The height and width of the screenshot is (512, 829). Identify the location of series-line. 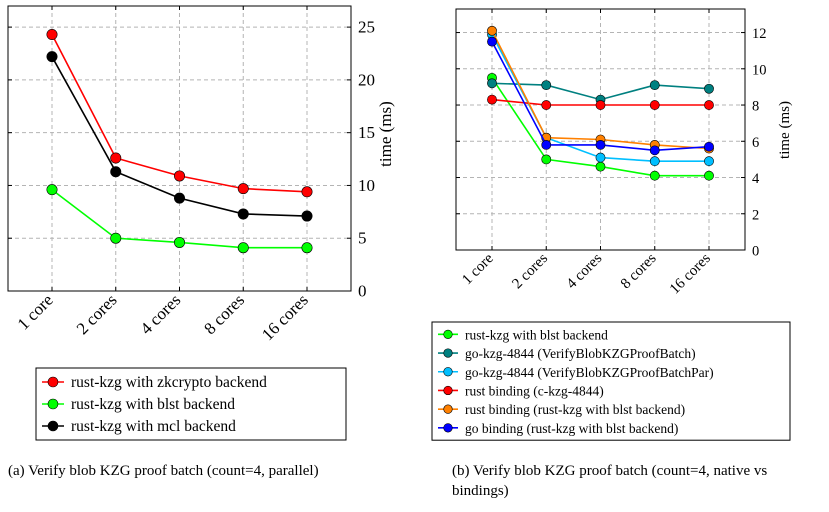
(179, 136).